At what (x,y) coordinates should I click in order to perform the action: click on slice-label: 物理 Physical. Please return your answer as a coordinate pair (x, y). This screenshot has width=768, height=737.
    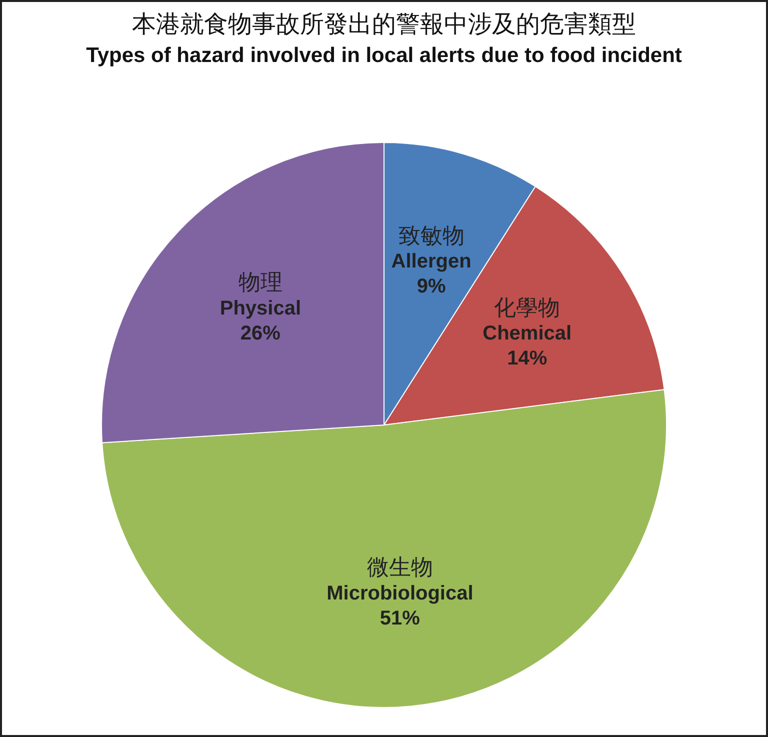
    Looking at the image, I should click on (261, 295).